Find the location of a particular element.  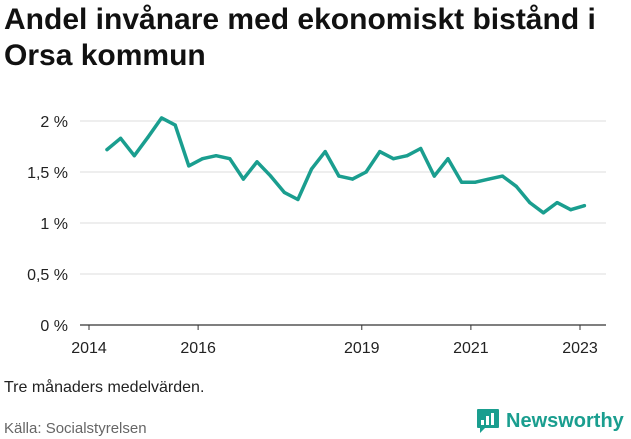

brand-name: Newsworthy is located at coordinates (565, 420).